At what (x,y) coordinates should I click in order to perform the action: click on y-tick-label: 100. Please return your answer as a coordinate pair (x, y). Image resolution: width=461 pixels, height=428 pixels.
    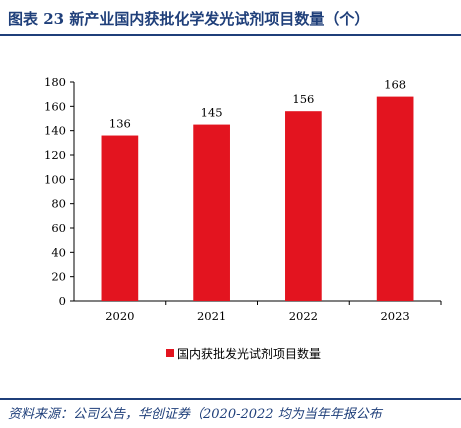
    Looking at the image, I should click on (55, 179).